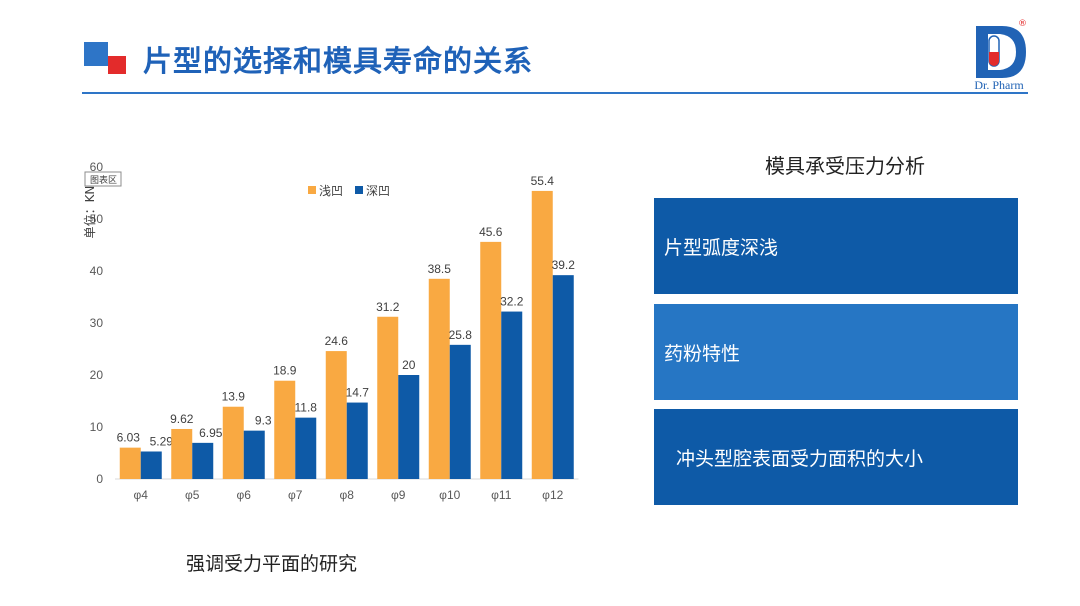 This screenshot has width=1080, height=606. What do you see at coordinates (1022, 24) in the screenshot?
I see `registered-mark: ®` at bounding box center [1022, 24].